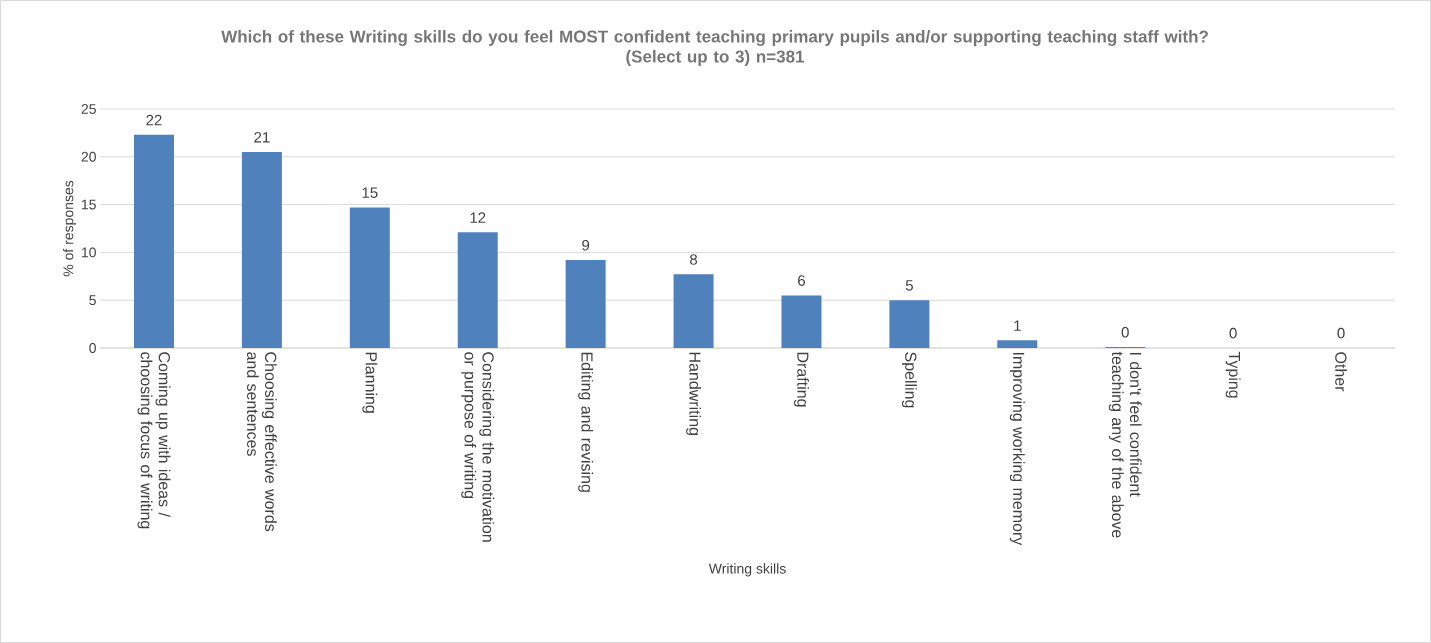 Image resolution: width=1431 pixels, height=643 pixels. I want to click on data-label: 22, so click(154, 120).